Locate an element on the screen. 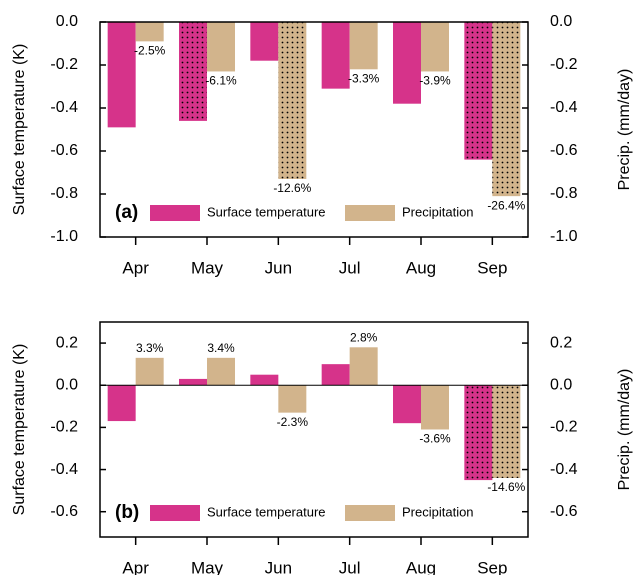  y2-tick-label: -0.8 is located at coordinates (564, 193).